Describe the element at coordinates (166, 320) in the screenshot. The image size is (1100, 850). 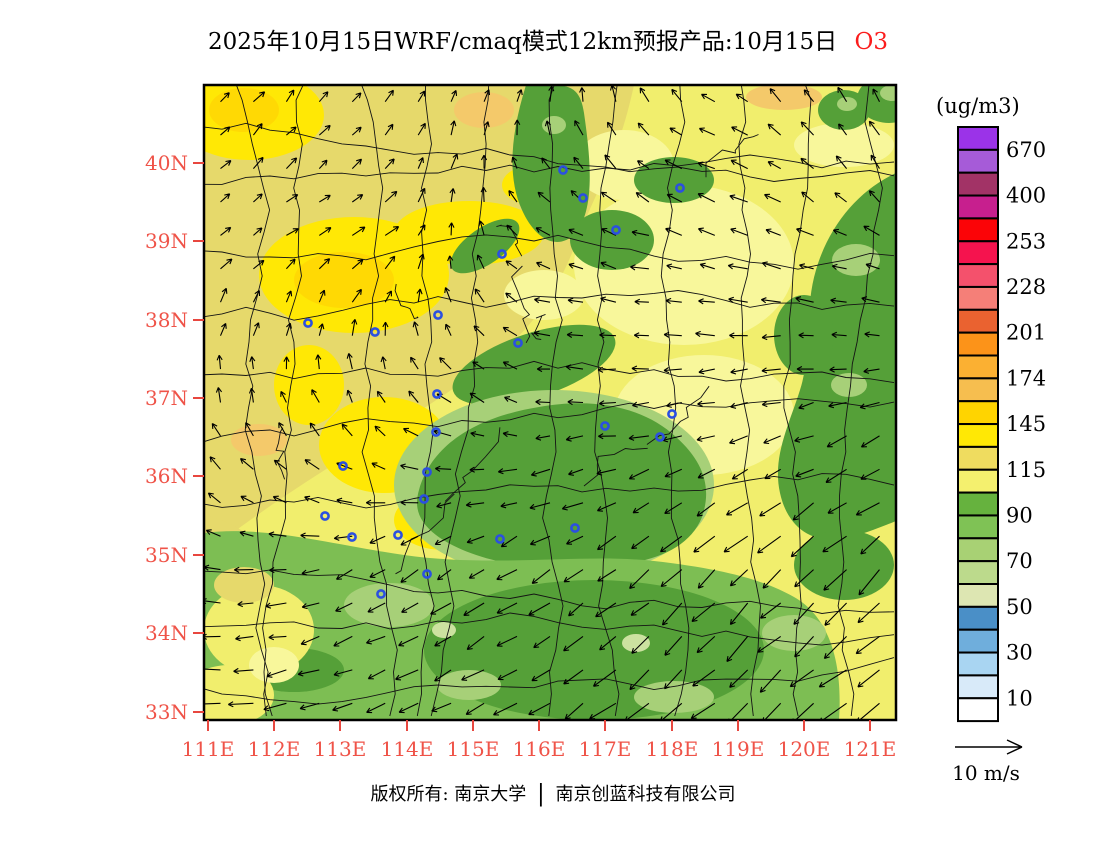
I see `lat-tick-label: 38N` at that location.